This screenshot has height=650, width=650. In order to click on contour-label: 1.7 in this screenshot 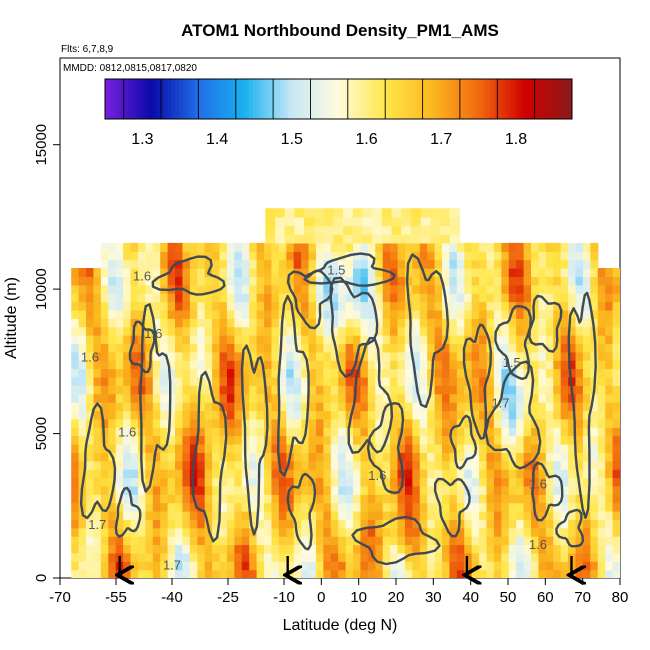, I will do `click(172, 564)`.